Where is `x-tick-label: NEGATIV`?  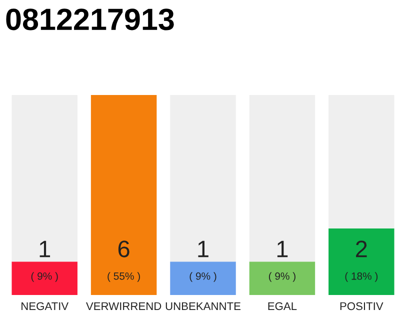
x-tick-label: NEGATIV is located at coordinates (45, 306).